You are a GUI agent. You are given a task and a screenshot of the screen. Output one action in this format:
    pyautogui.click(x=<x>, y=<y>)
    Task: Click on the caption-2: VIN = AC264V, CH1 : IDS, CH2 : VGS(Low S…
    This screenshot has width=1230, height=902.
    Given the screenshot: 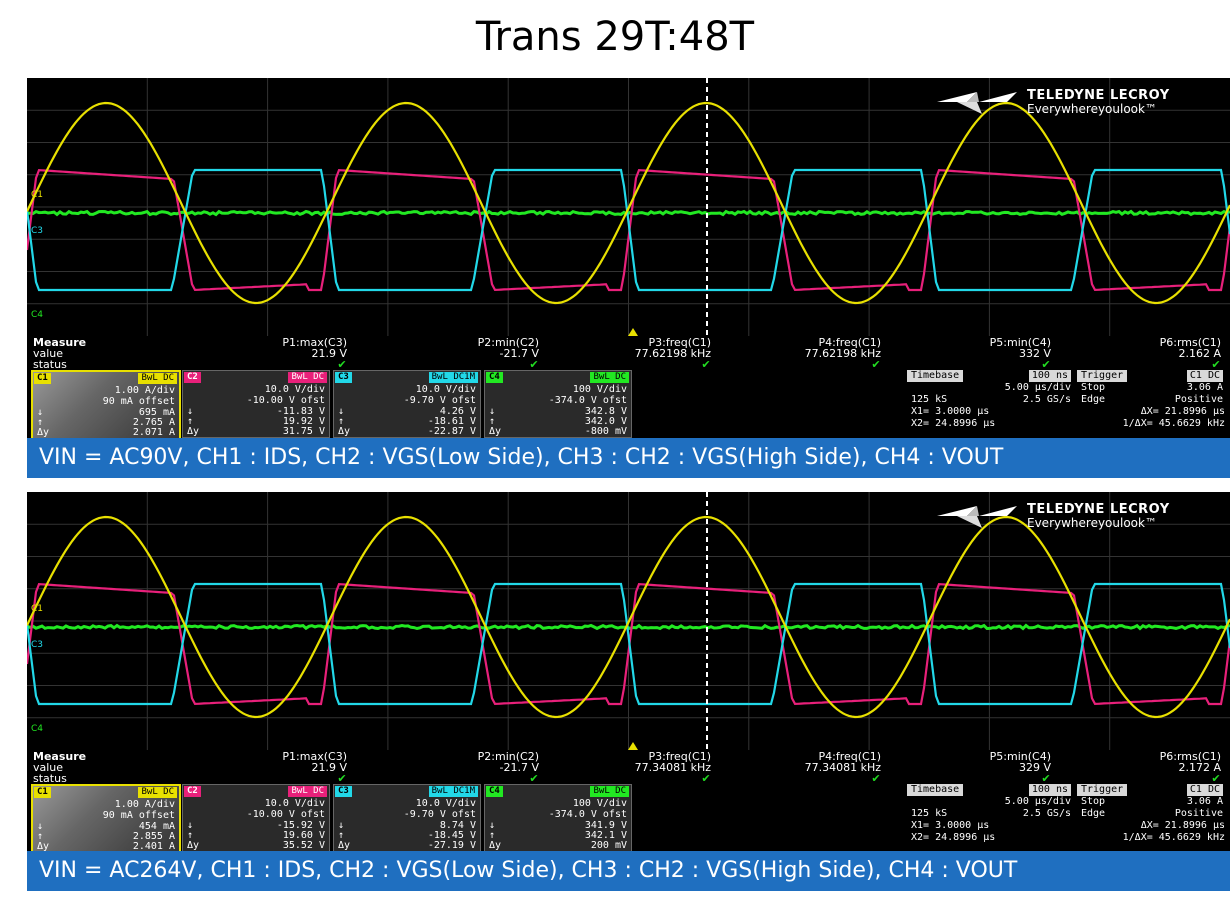 What is the action you would take?
    pyautogui.click(x=628, y=871)
    